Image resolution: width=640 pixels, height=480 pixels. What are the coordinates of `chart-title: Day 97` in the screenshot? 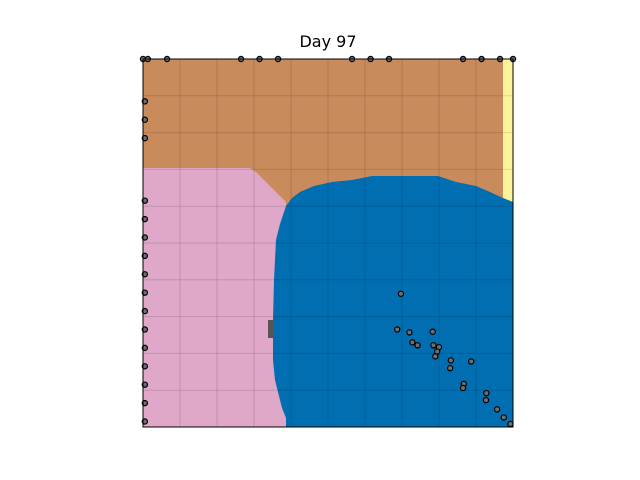 It's located at (328, 41).